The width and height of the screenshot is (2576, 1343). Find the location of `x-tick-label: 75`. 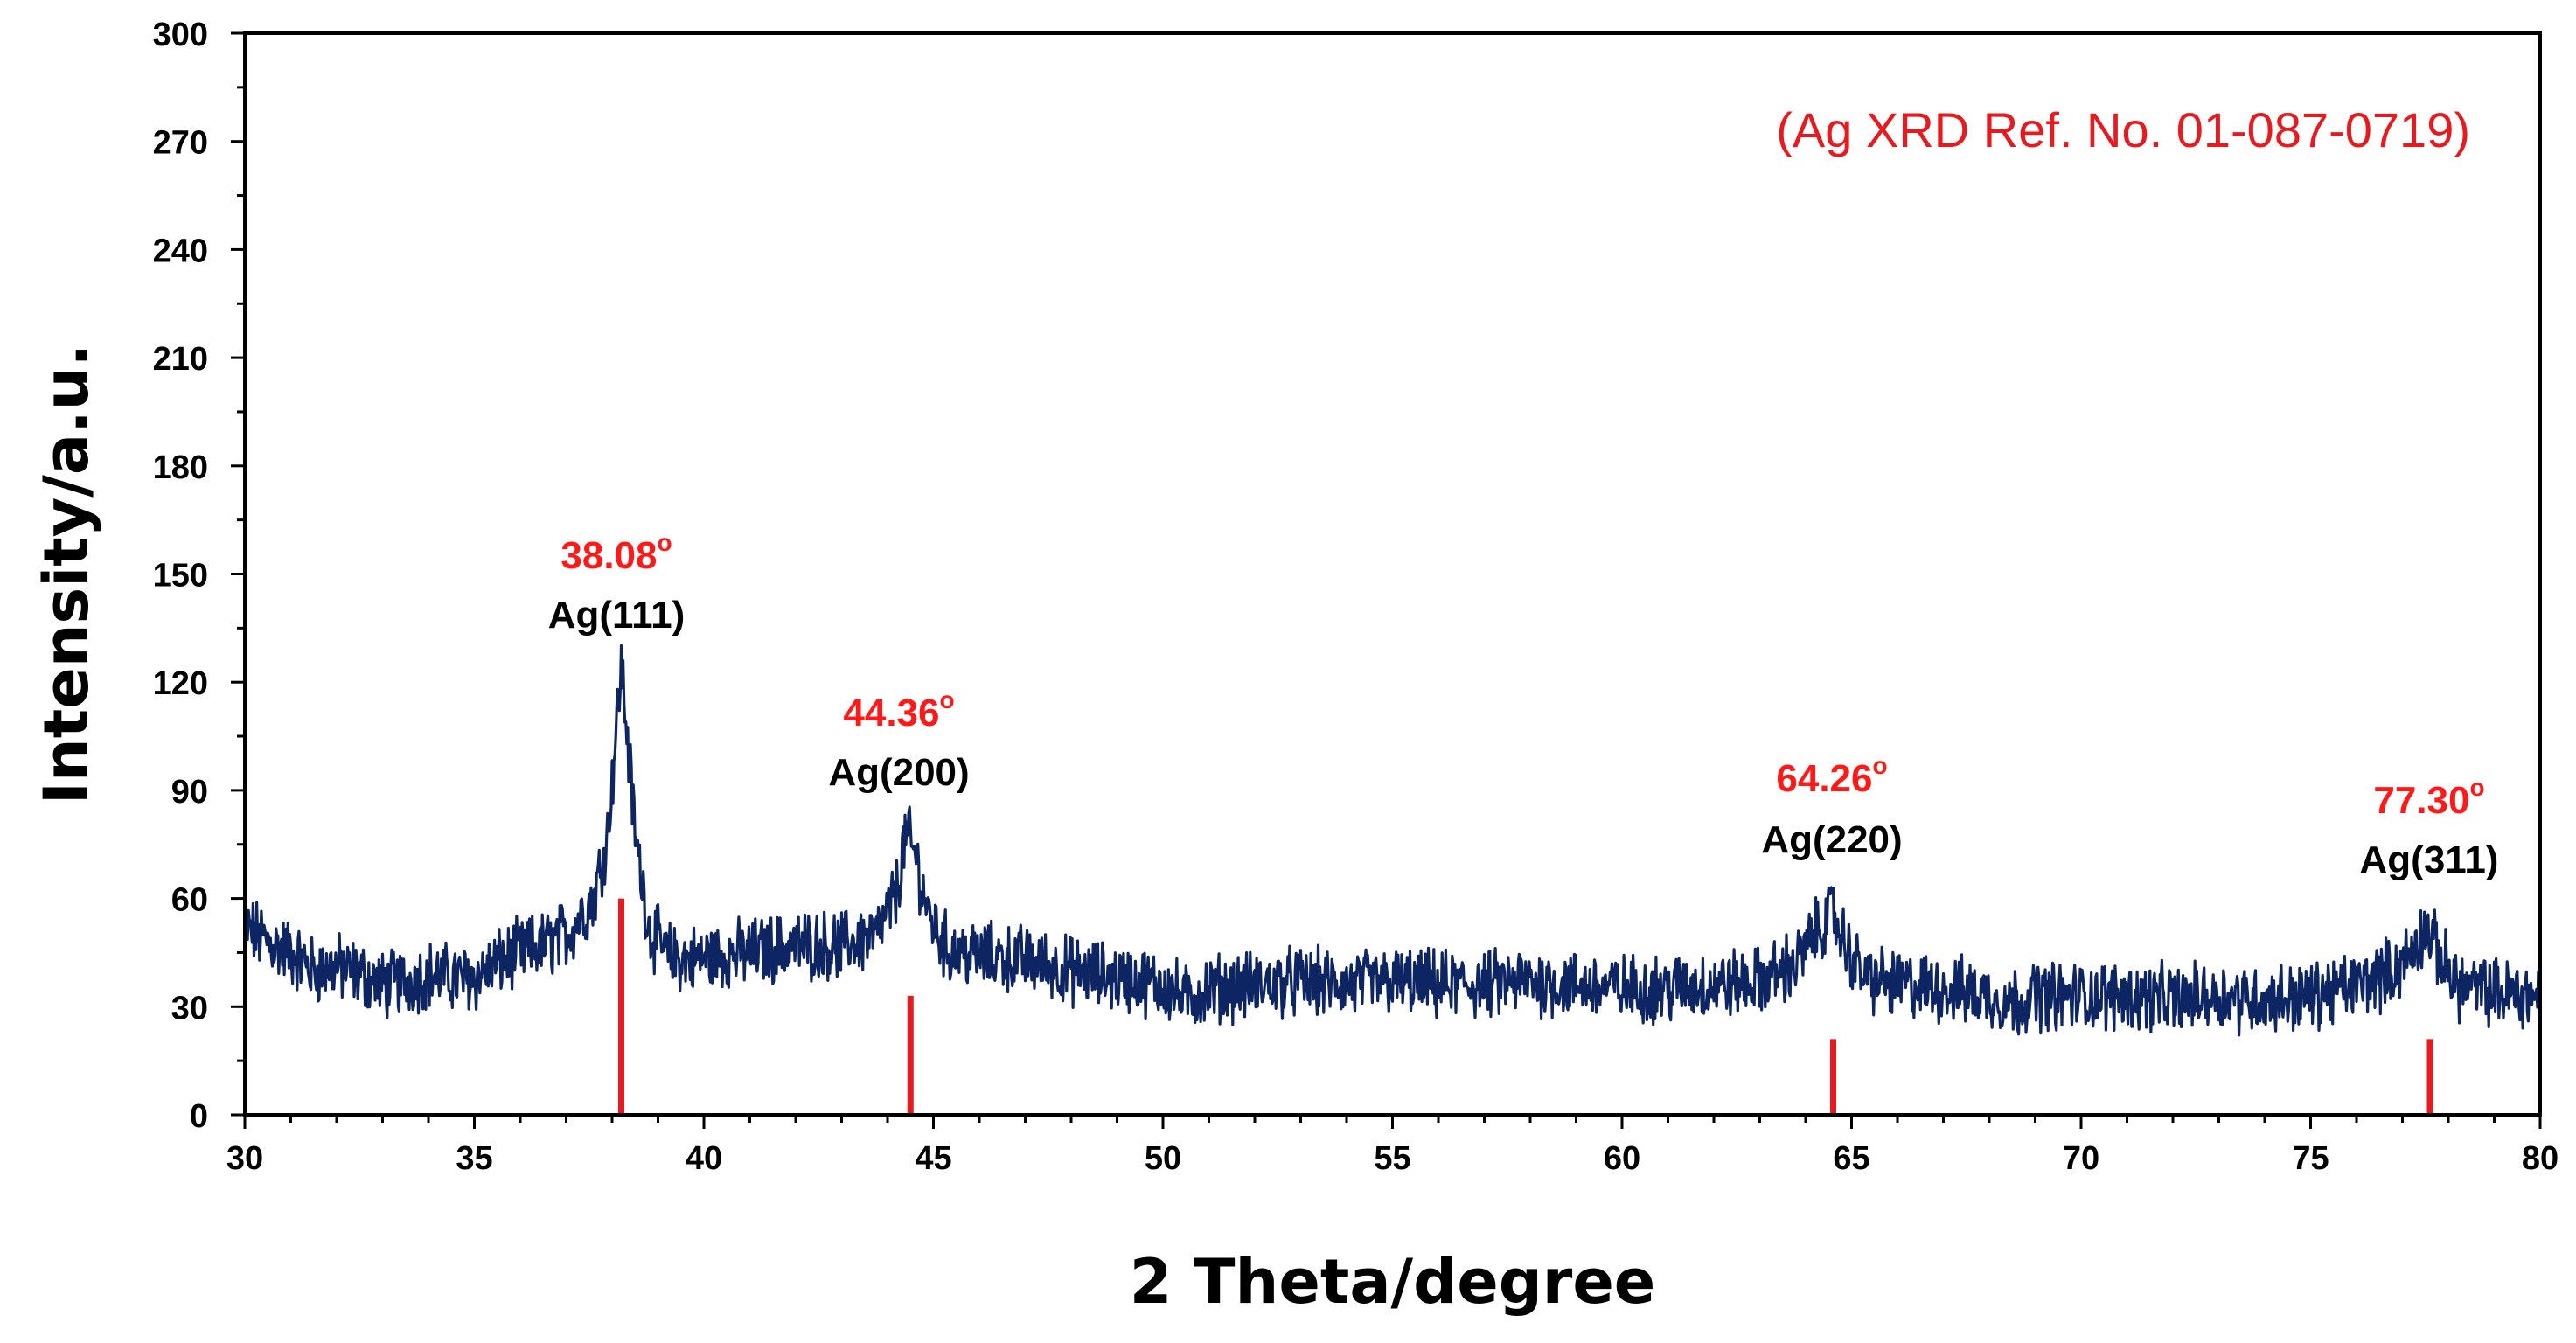

x-tick-label: 75 is located at coordinates (2310, 1158).